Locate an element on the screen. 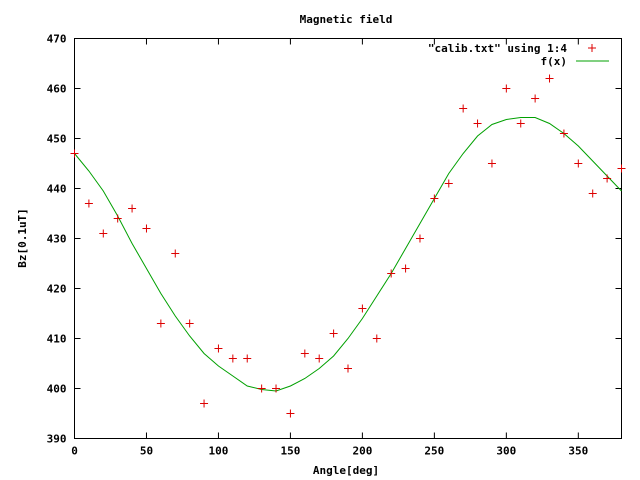 This screenshot has width=640, height=480. x-tick-label: 300 is located at coordinates (506, 451).